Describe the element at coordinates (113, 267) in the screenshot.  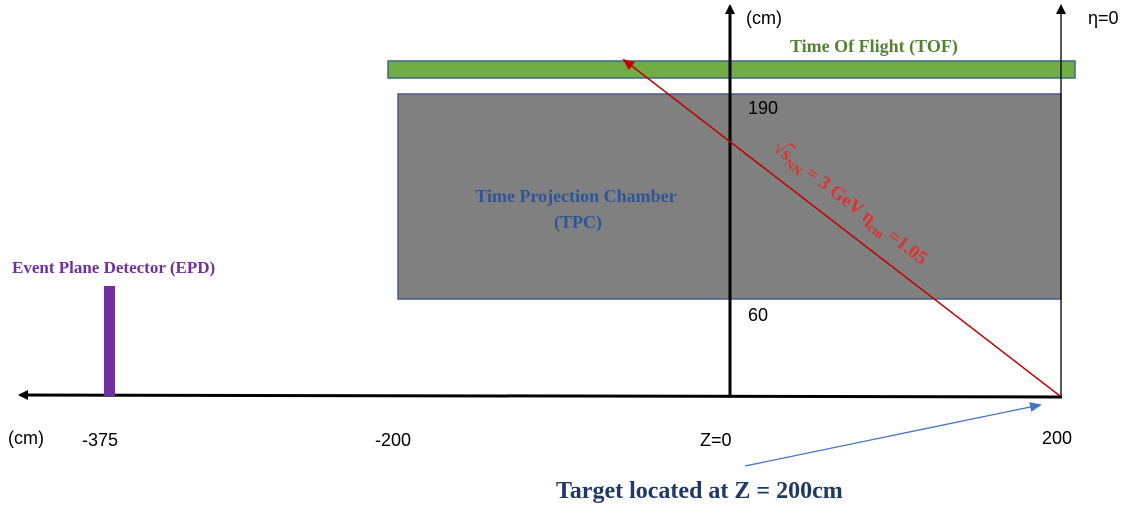
I see `epd-label: Event Plane Detector (EPD)` at that location.